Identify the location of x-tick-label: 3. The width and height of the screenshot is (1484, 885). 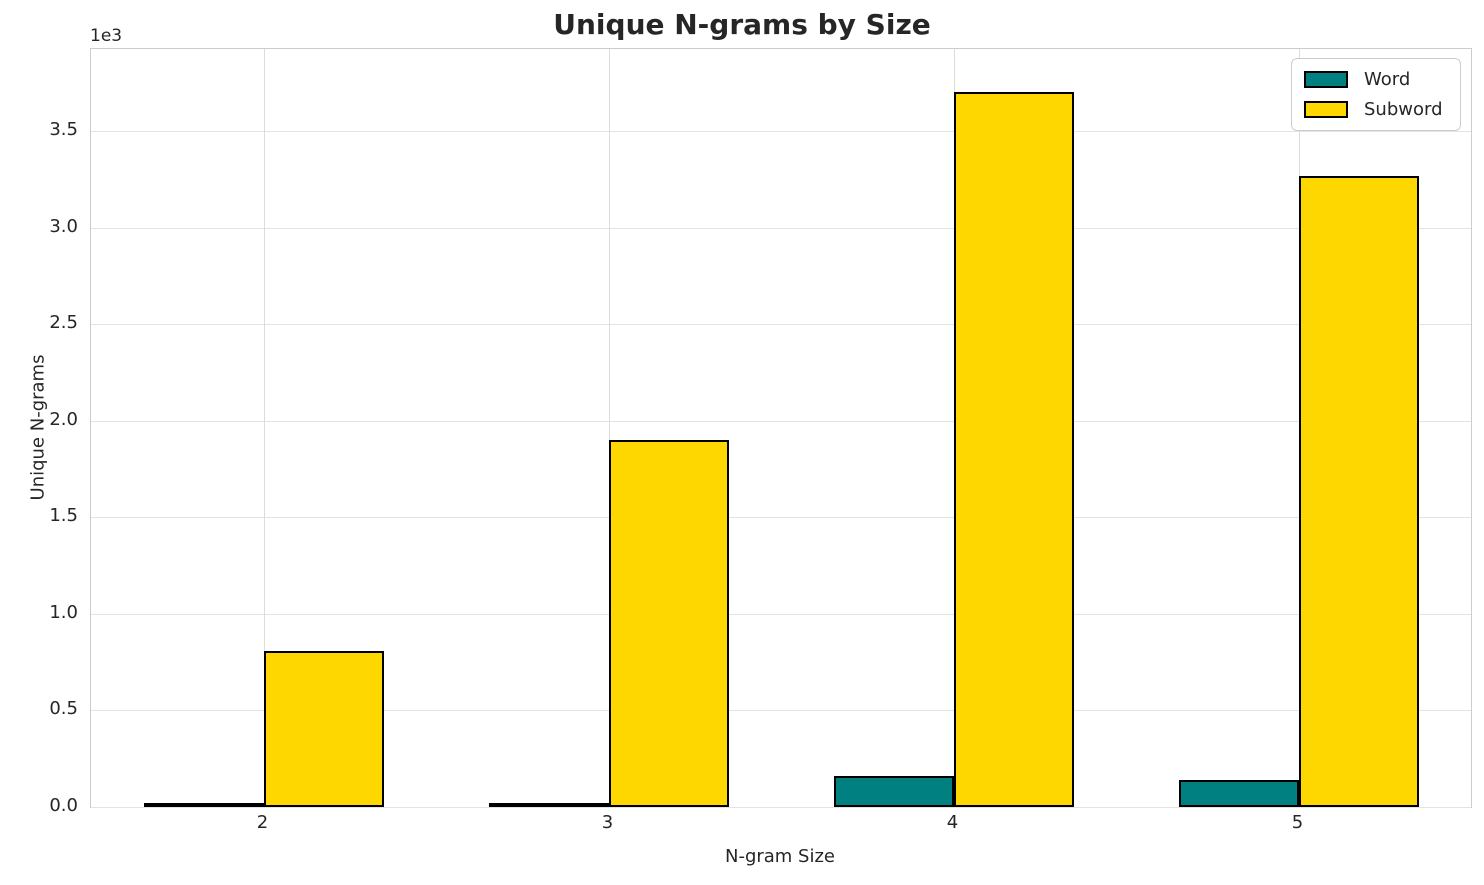
(607, 822).